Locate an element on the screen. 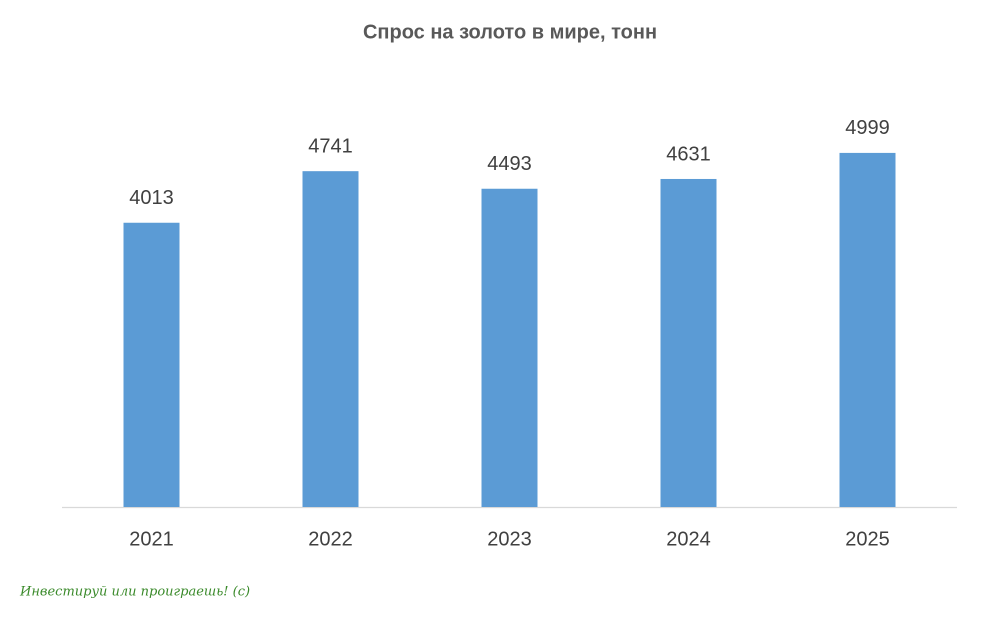 This screenshot has width=1000, height=624. data-label: 4493 is located at coordinates (509, 164).